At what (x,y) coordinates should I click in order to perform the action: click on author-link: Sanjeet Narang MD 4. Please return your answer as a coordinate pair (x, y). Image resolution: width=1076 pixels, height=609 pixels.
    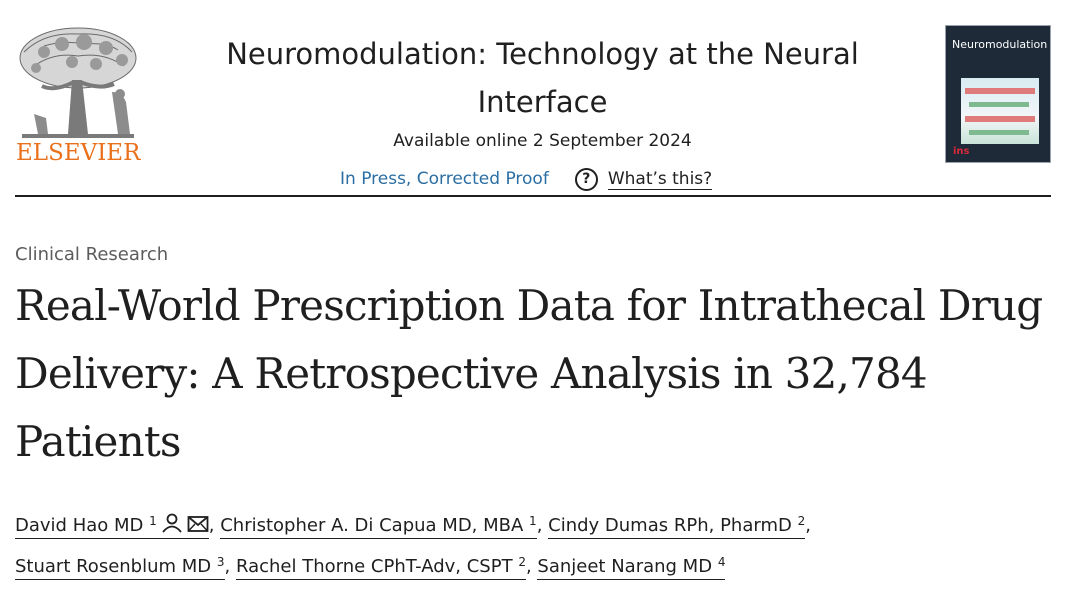
    Looking at the image, I should click on (631, 567).